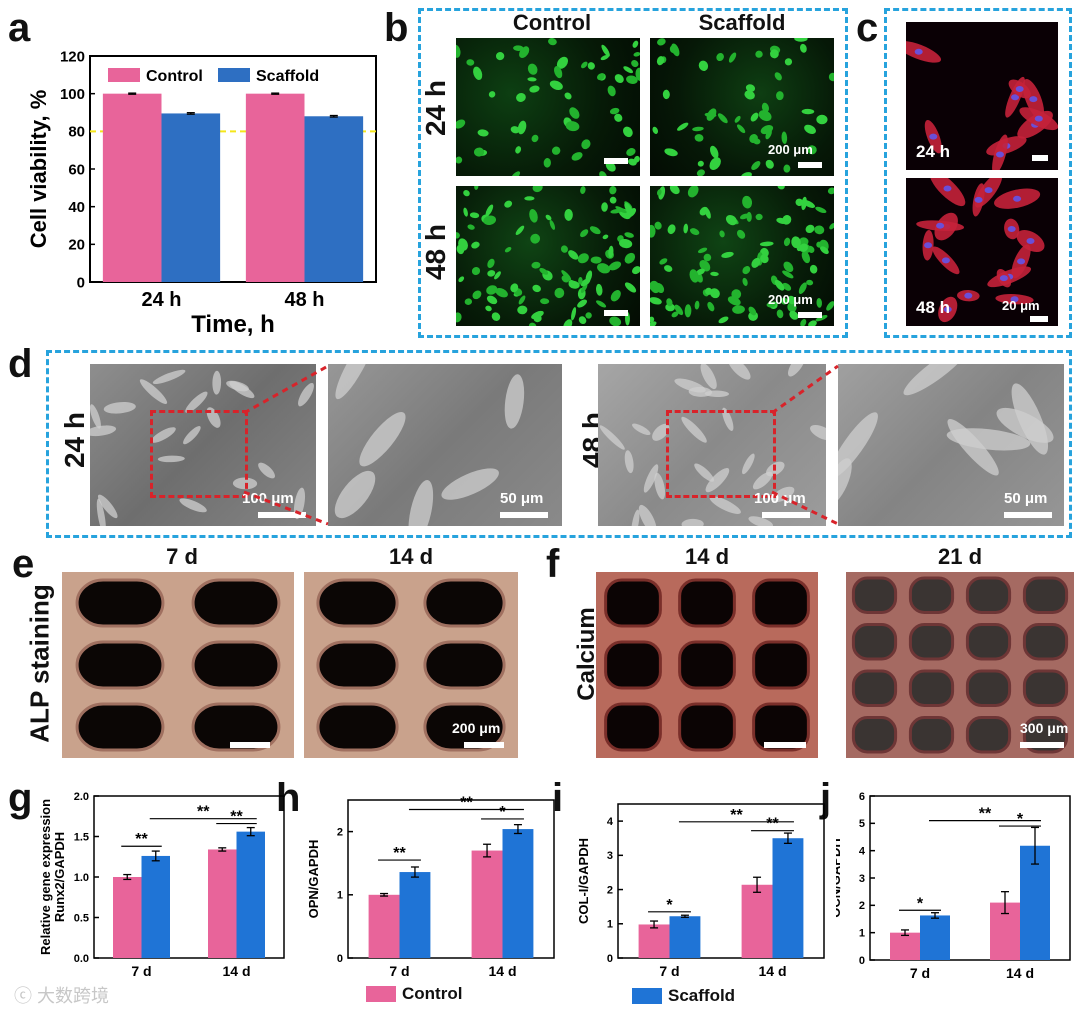 Image resolution: width=1080 pixels, height=1010 pixels. What do you see at coordinates (610, 856) in the screenshot?
I see `y-tick-label: 3` at bounding box center [610, 856].